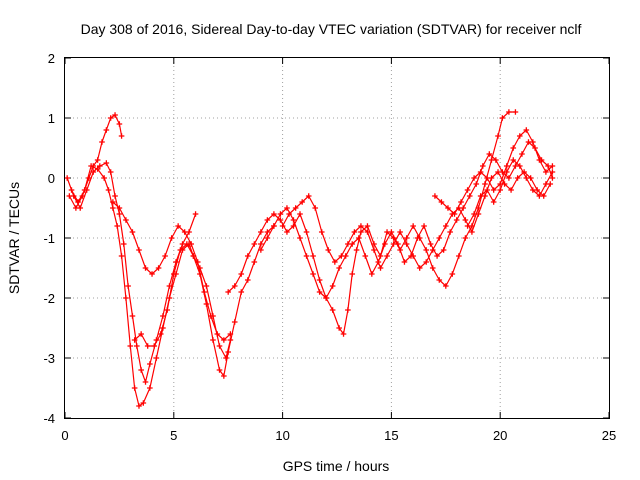  Describe the element at coordinates (609, 435) in the screenshot. I see `x-tick-label: 25` at that location.